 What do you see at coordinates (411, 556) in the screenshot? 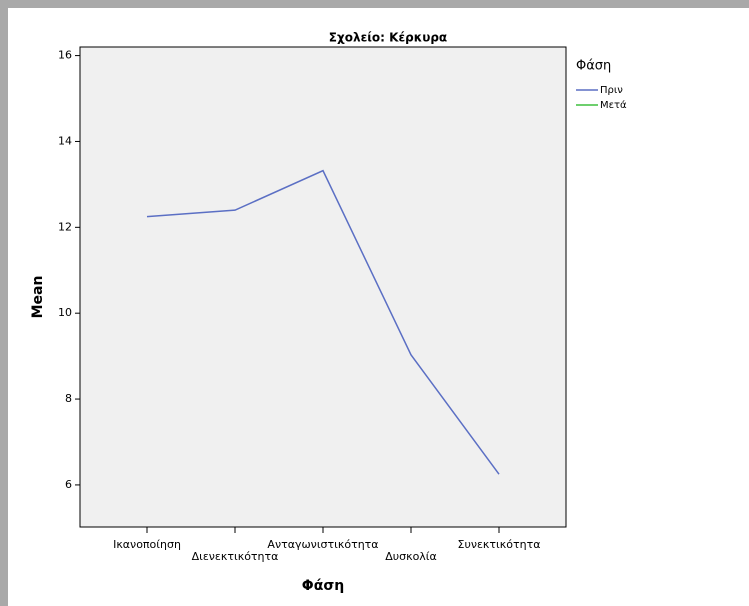
I see `x-tick-label: Δυσκολία` at bounding box center [411, 556].